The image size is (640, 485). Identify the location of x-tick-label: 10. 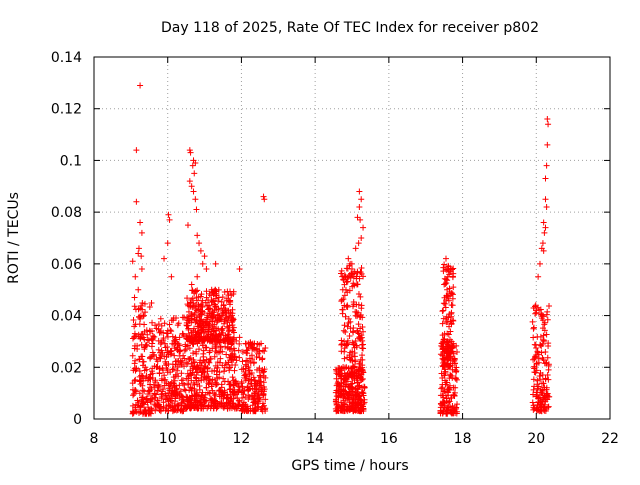
(168, 439).